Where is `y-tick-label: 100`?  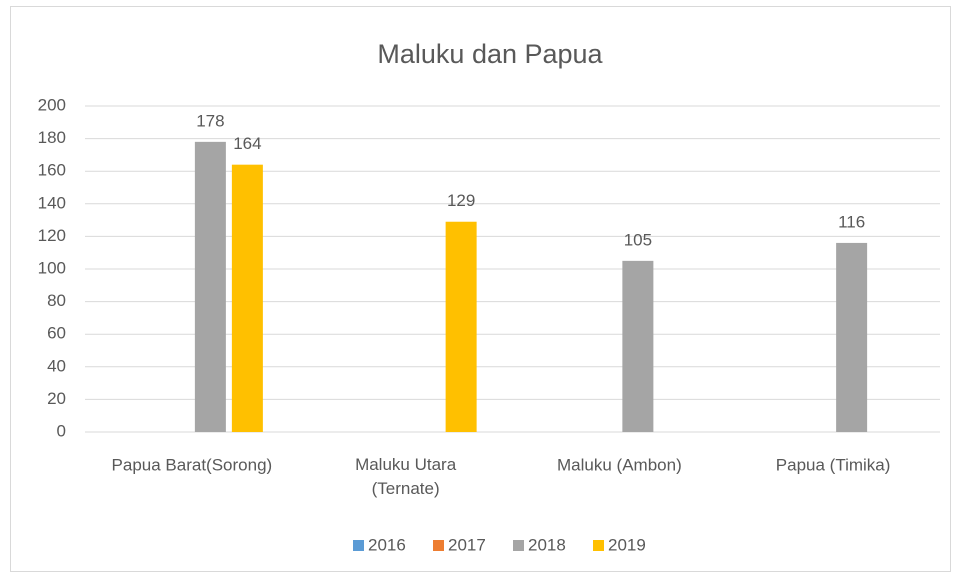
y-tick-label: 100 is located at coordinates (52, 267).